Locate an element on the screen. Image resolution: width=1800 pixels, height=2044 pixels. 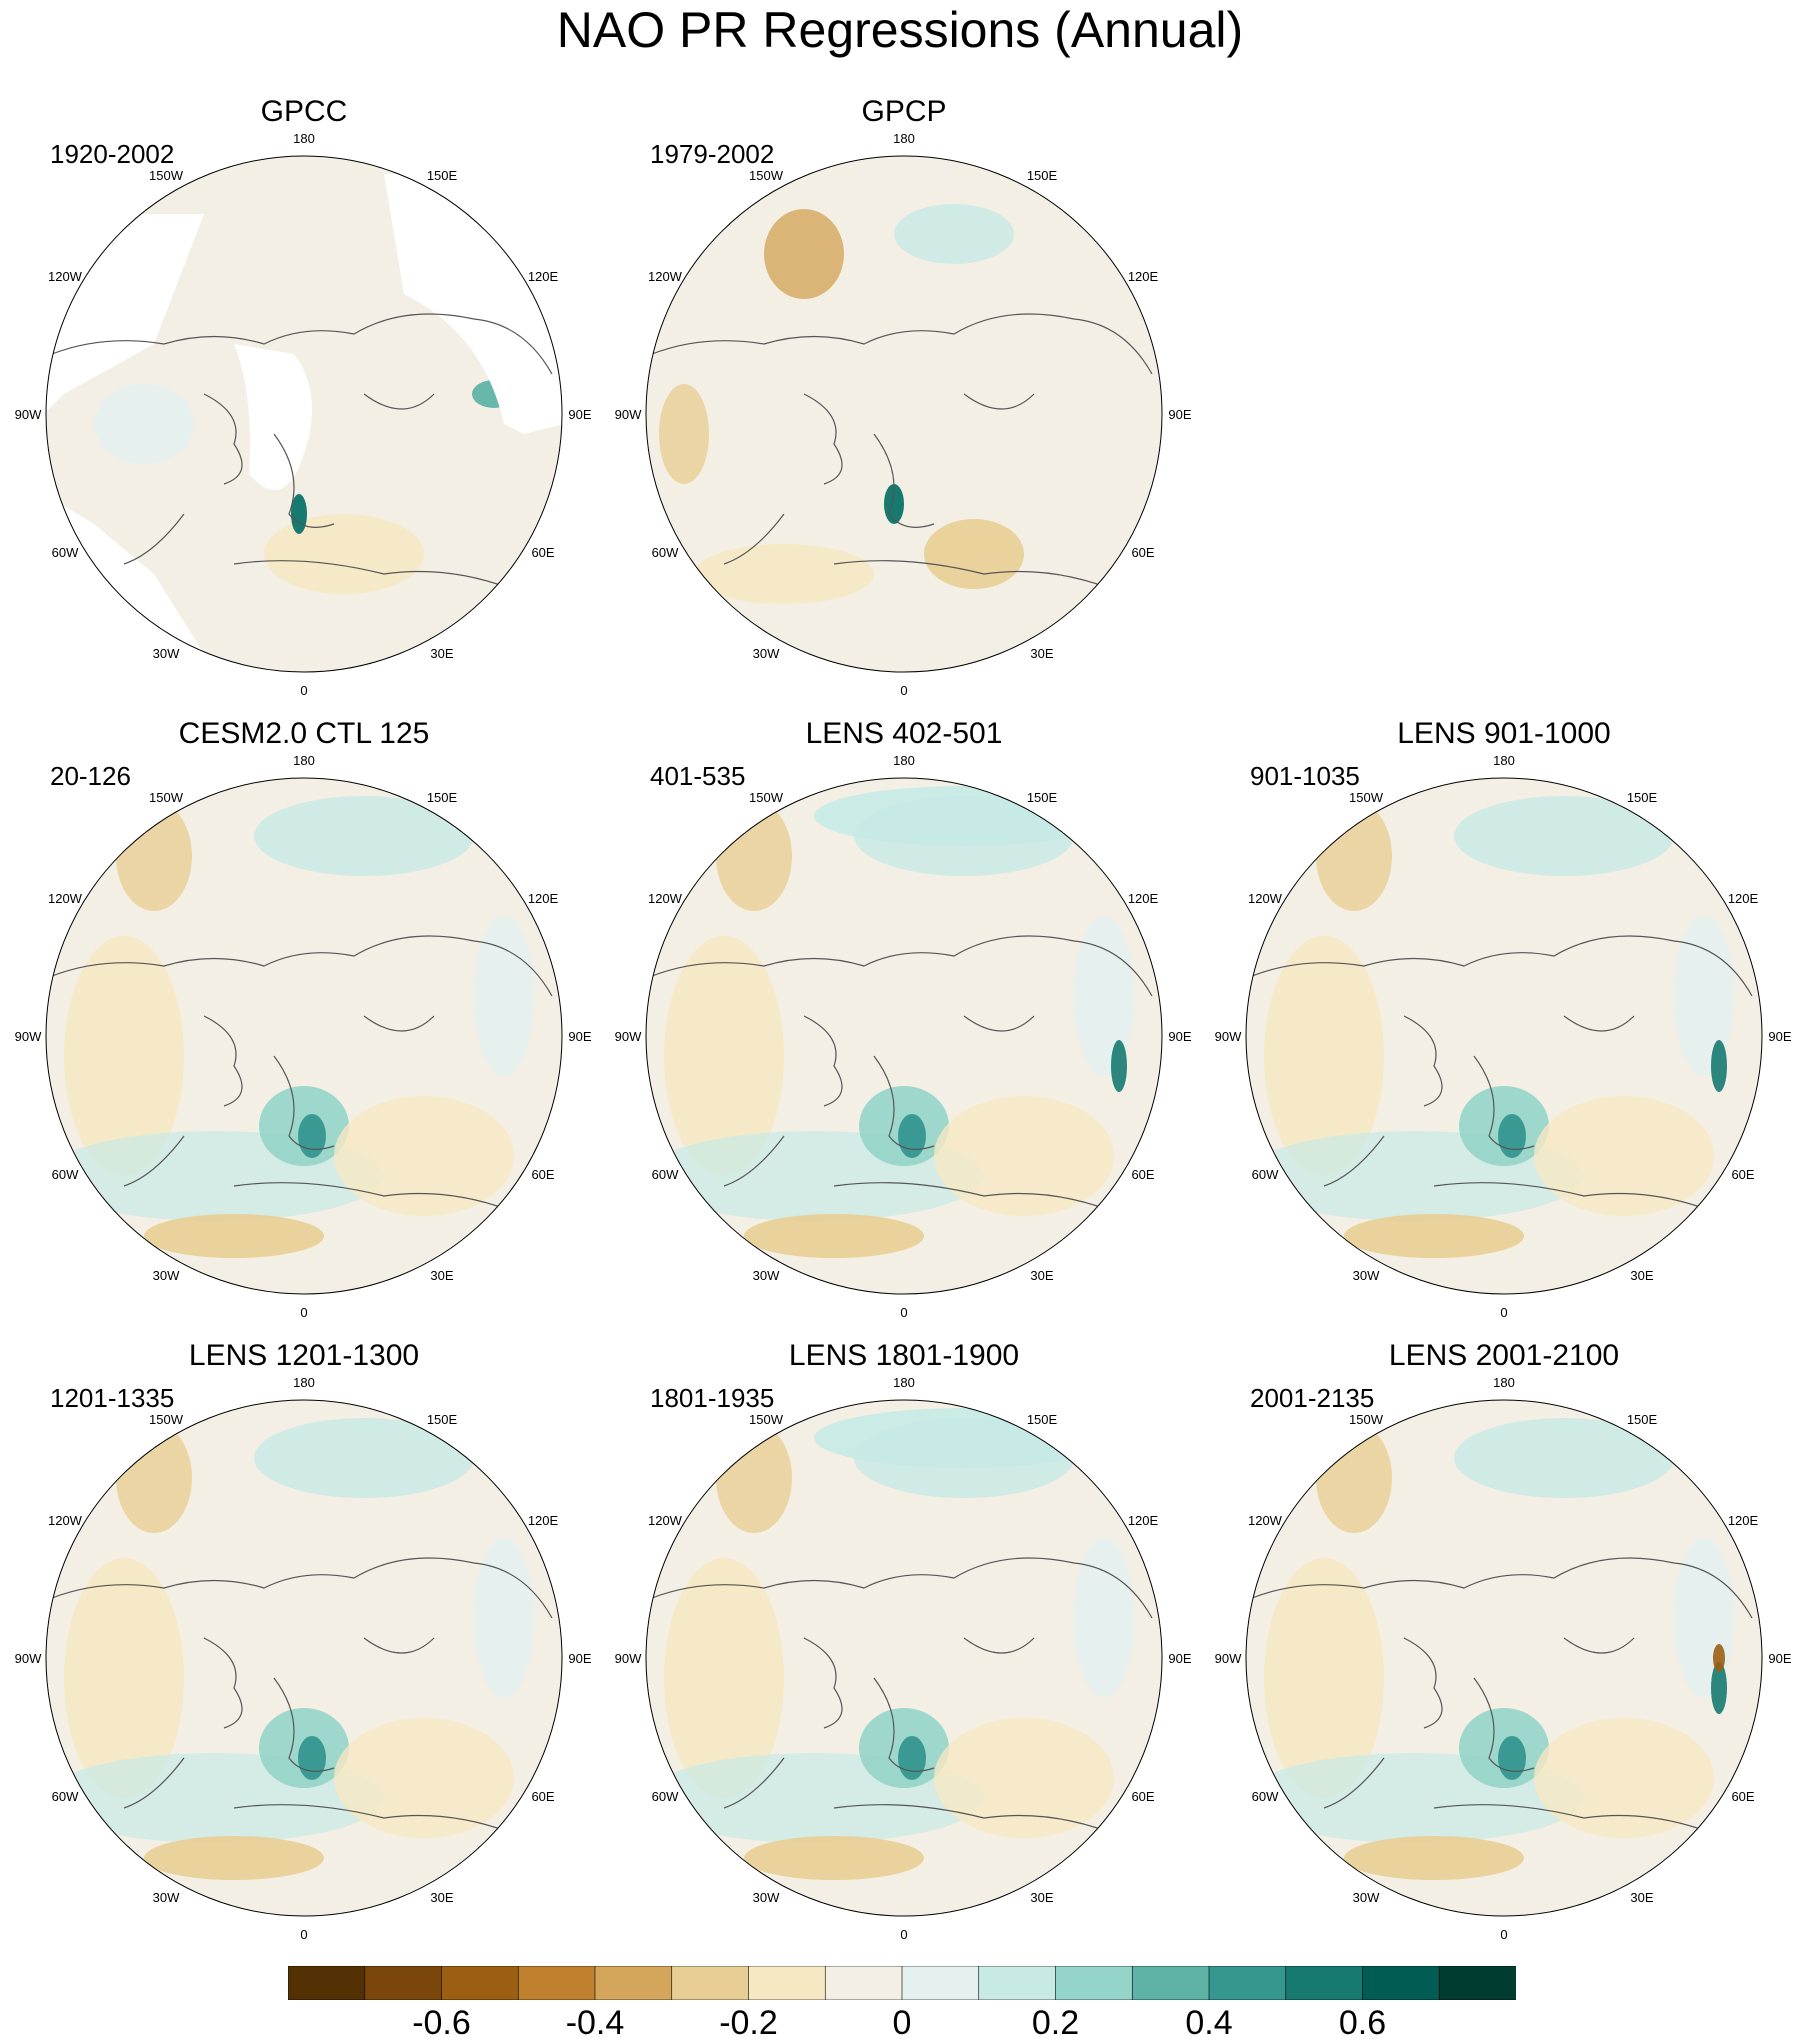
panel-title: LENS 1201-1300 is located at coordinates (304, 1355).